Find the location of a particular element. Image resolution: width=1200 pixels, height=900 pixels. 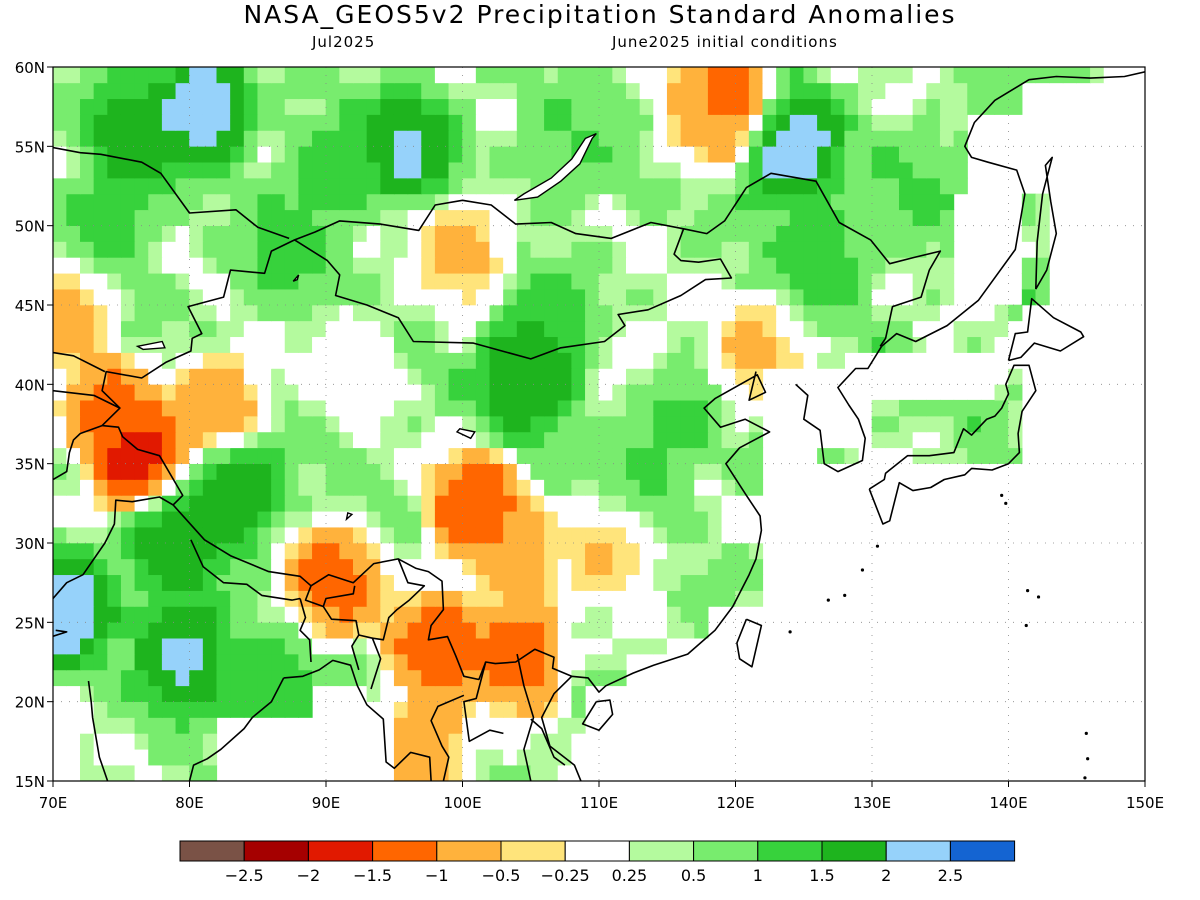

initial-conditions-label: June2025 initial conditions is located at coordinates (725, 42).